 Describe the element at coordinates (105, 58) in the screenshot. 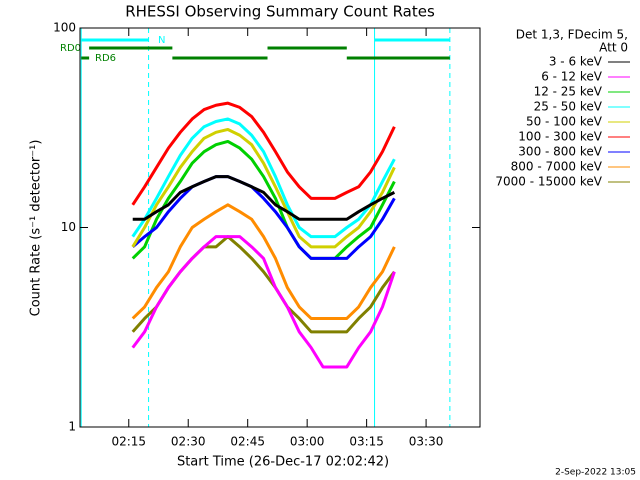

I see `flag-label: RD6` at that location.